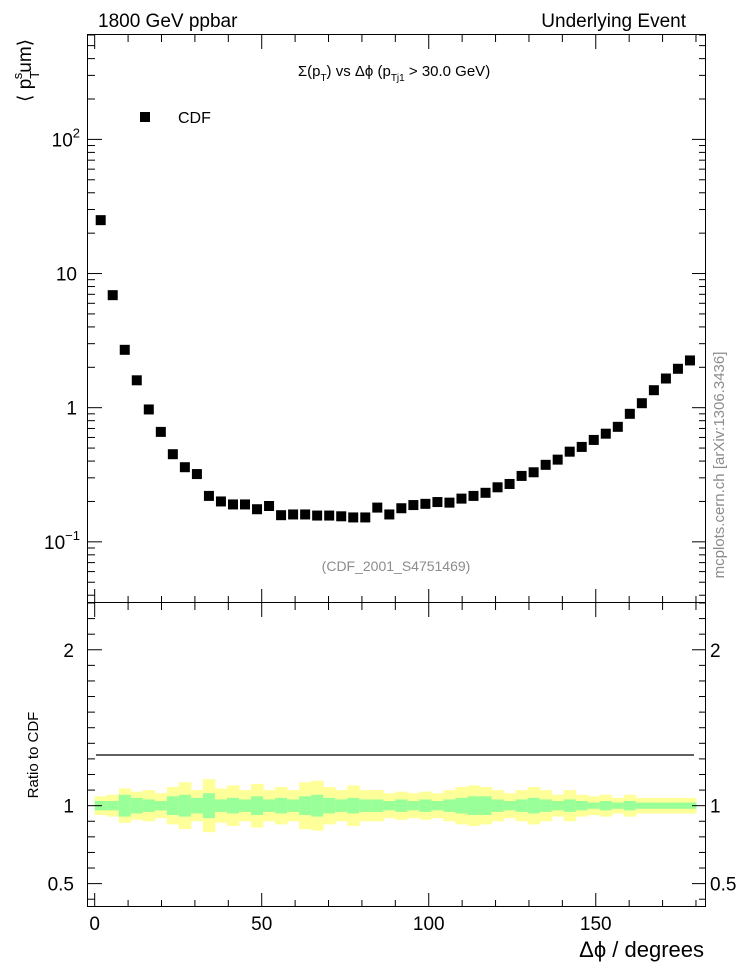 This screenshot has width=746, height=972. Describe the element at coordinates (613, 21) in the screenshot. I see `header-right: Underlying Event` at that location.